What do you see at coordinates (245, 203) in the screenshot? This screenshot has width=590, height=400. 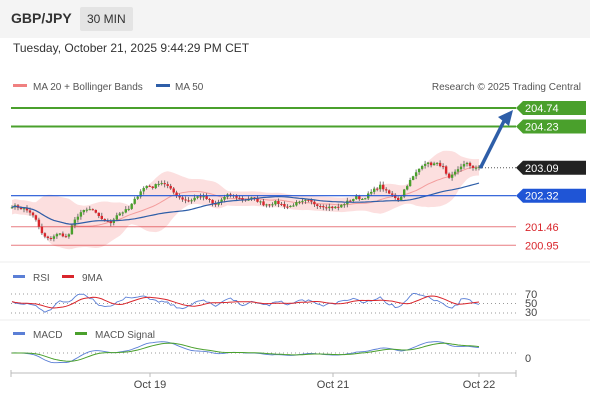 I see `ma50-line` at bounding box center [245, 203].